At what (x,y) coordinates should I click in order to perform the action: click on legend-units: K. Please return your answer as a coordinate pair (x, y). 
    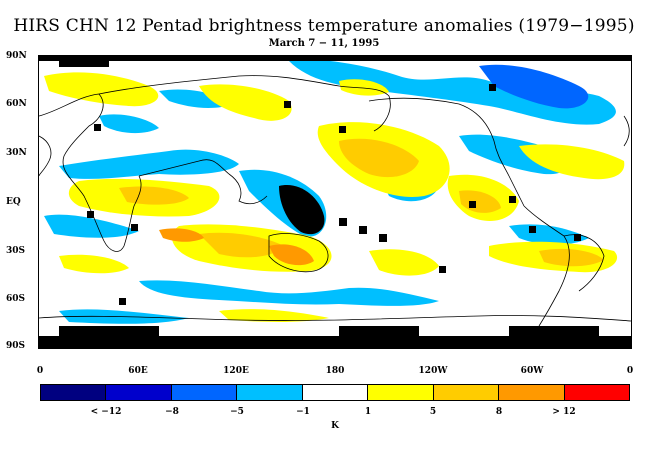
    Looking at the image, I should click on (335, 426).